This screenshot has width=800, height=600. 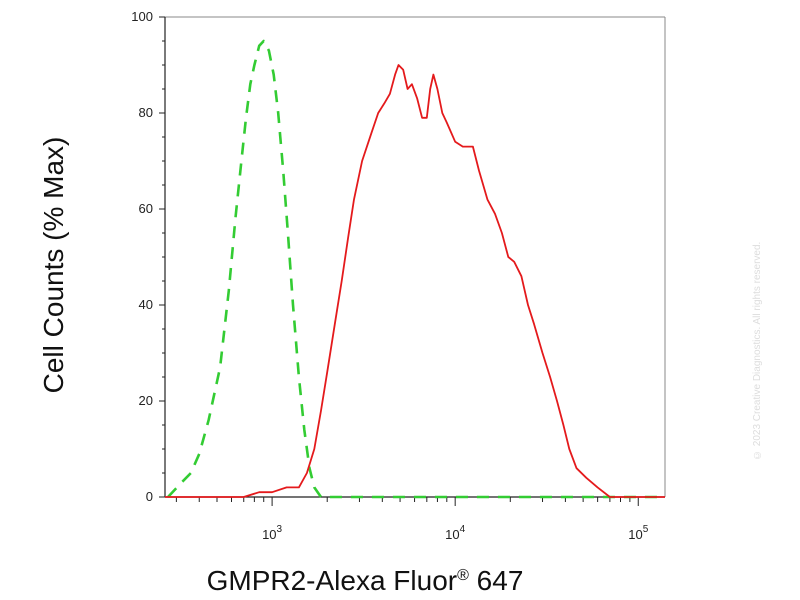 What do you see at coordinates (142, 16) in the screenshot?
I see `y-tick-label: 100` at bounding box center [142, 16].